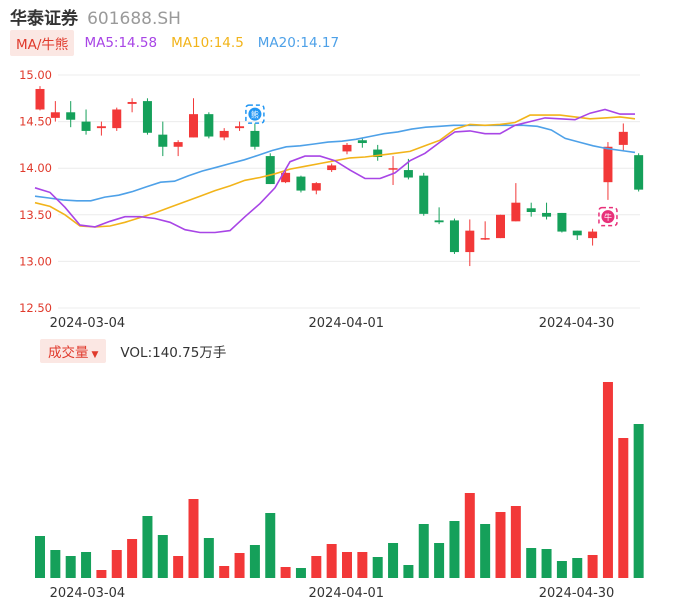  What do you see at coordinates (207, 43) in the screenshot?
I see `ma10-value: MA10:14.5` at bounding box center [207, 43].